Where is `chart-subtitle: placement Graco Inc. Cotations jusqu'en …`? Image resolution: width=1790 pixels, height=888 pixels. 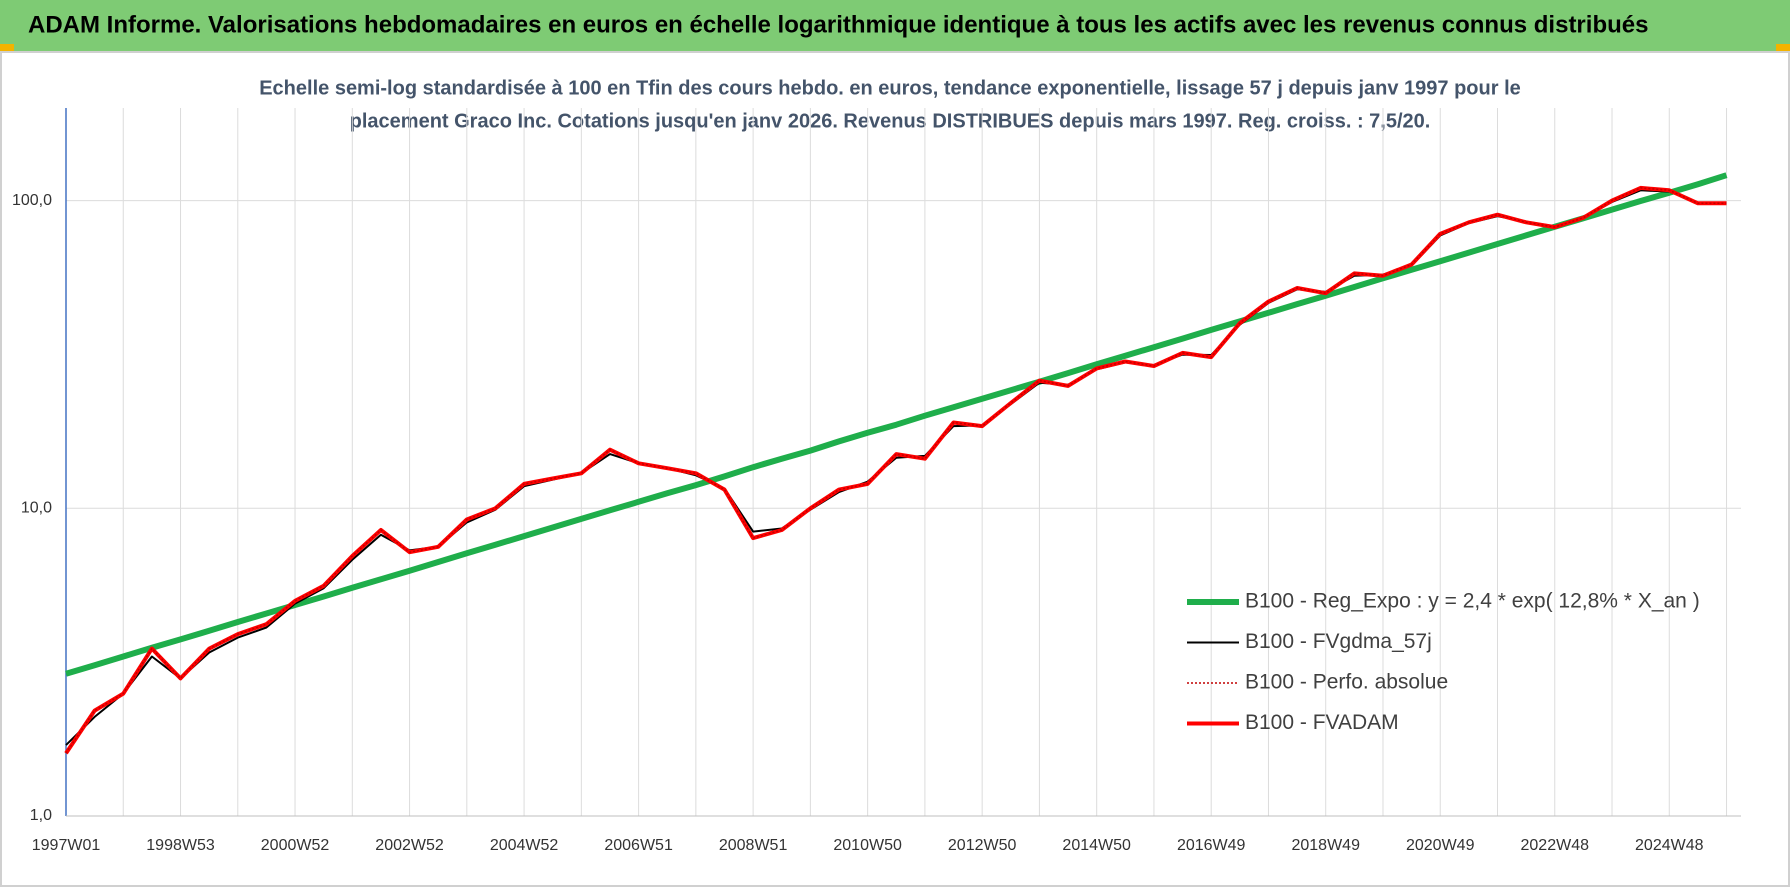 chart-subtitle: placement Graco Inc. Cotations jusqu'en … is located at coordinates (890, 121).